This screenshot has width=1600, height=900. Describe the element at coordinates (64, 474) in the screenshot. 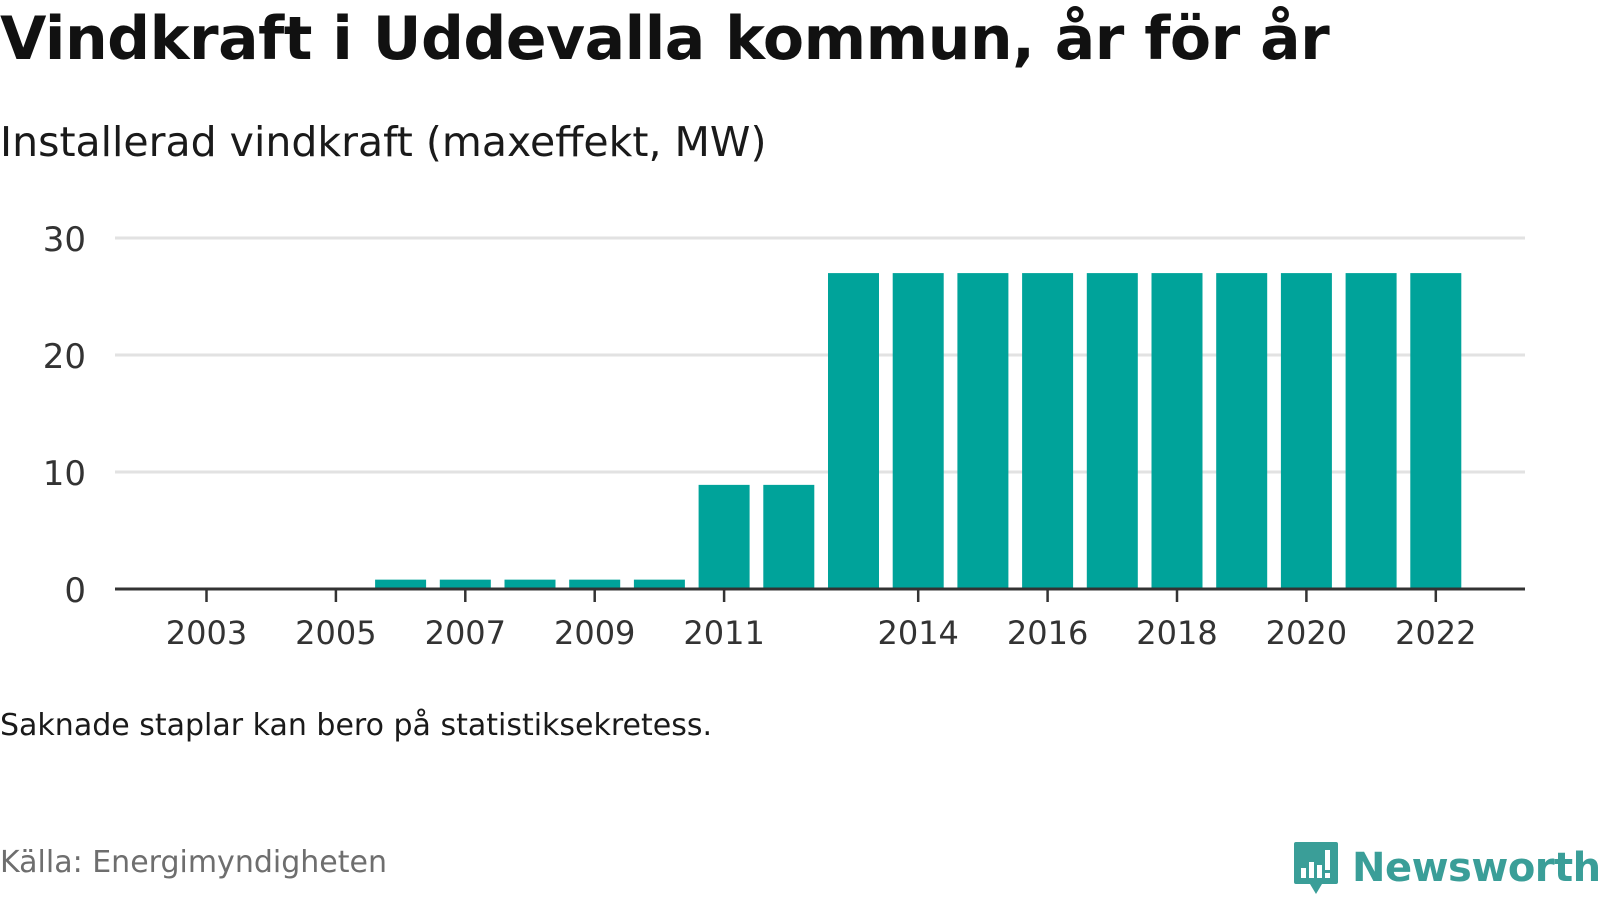

I see `y-tick-label: 10` at that location.